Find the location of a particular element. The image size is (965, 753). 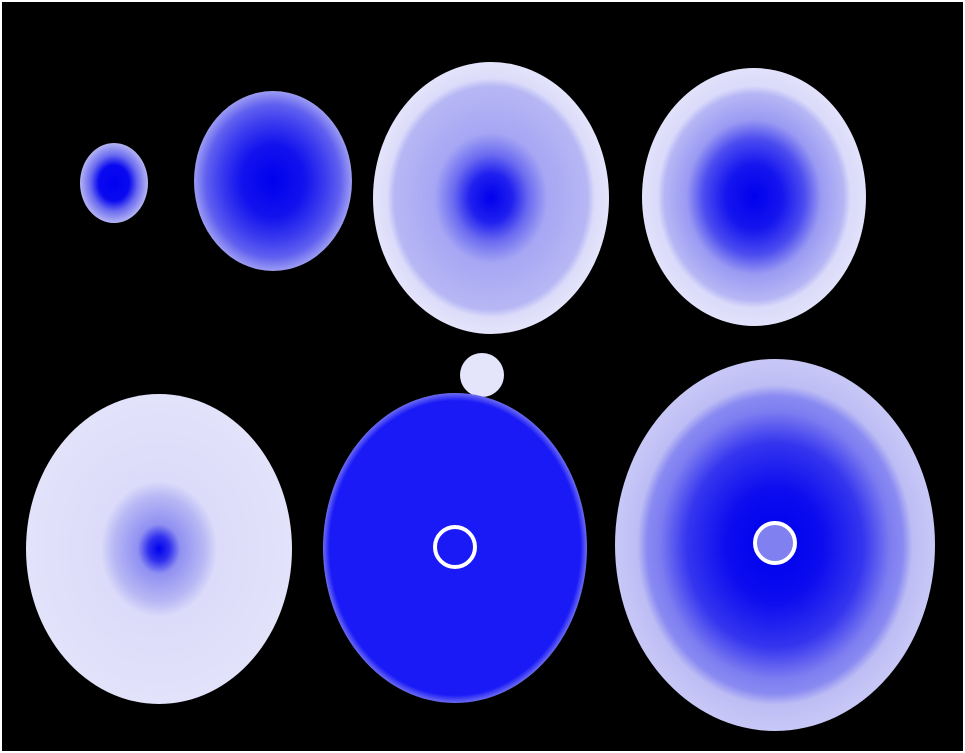

ring-marker-big is located at coordinates (775, 543).